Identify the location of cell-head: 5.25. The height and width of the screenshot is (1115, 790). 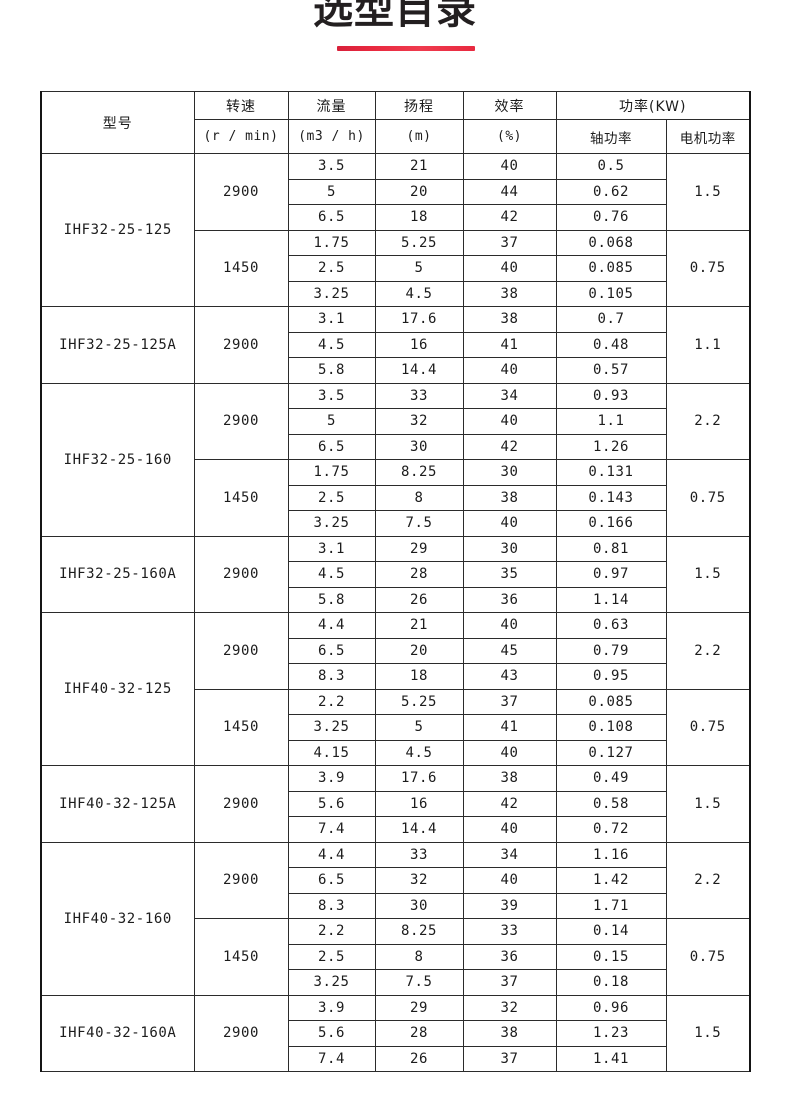
(419, 242).